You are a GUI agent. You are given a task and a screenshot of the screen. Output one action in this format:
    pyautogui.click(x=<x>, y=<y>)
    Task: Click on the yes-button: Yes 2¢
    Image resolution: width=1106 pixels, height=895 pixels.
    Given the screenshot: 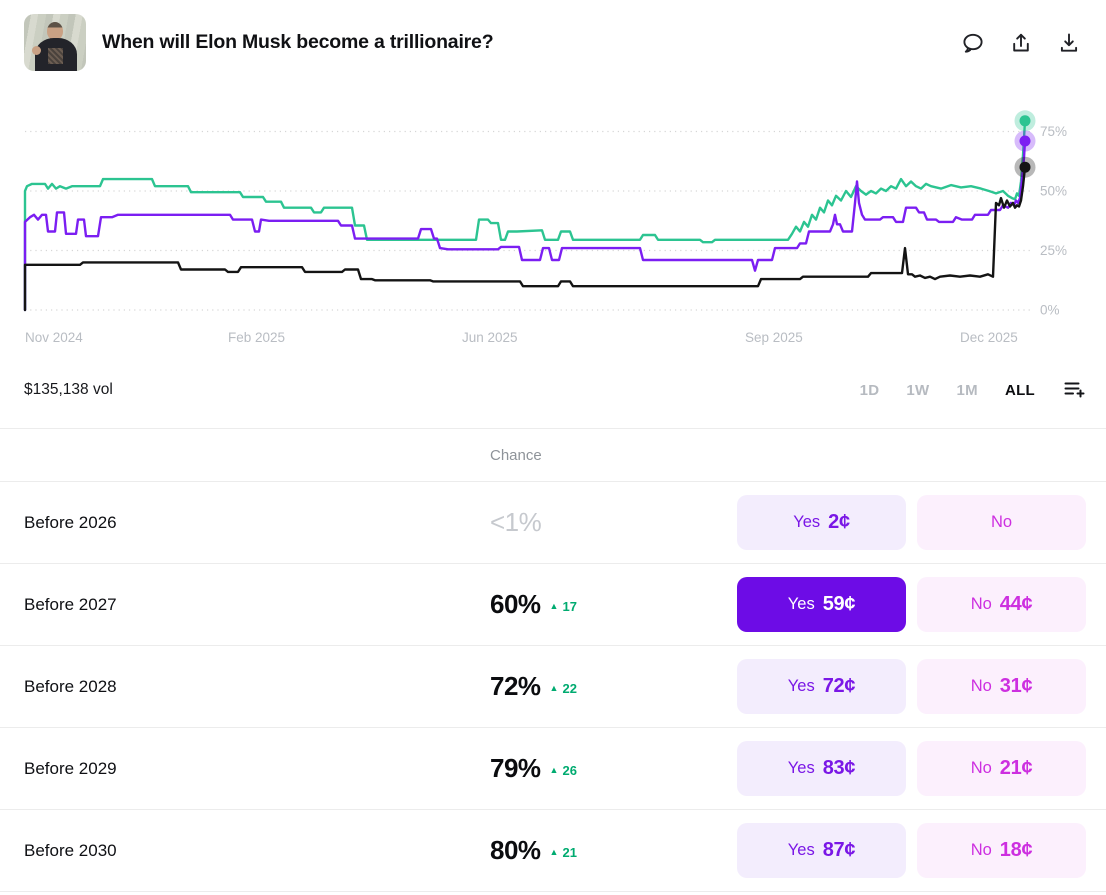 What is the action you would take?
    pyautogui.click(x=821, y=522)
    